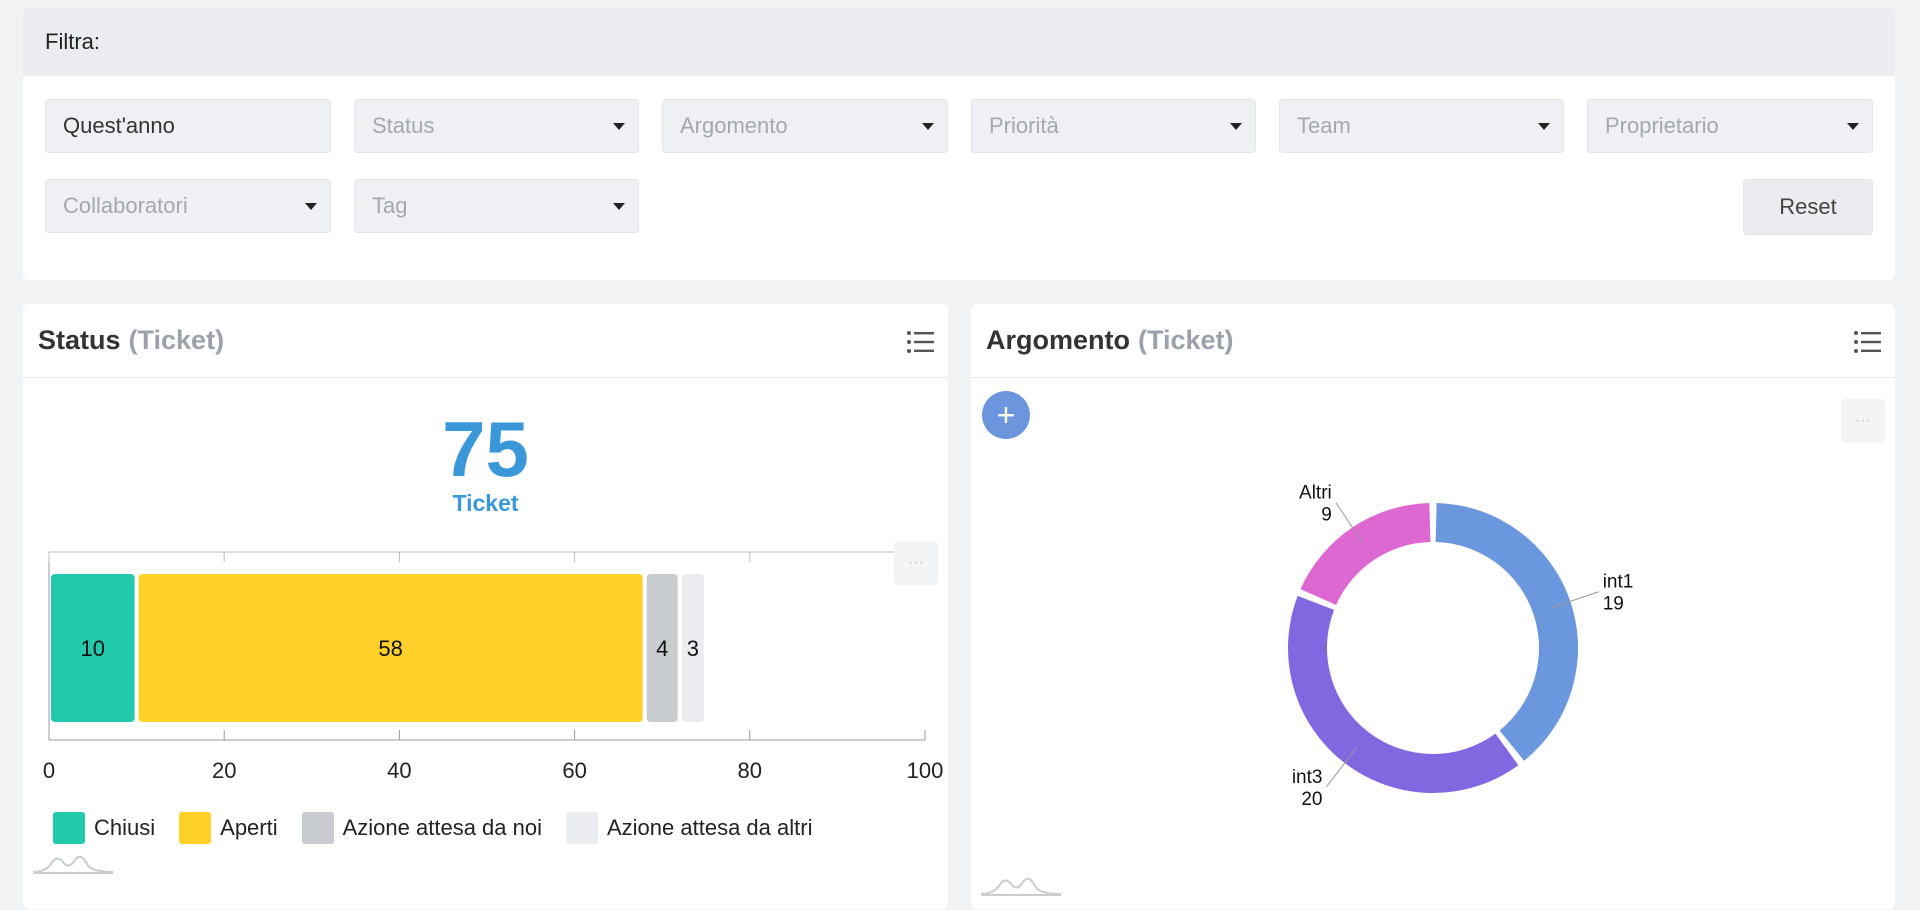  I want to click on x-tick-label: 40, so click(399, 770).